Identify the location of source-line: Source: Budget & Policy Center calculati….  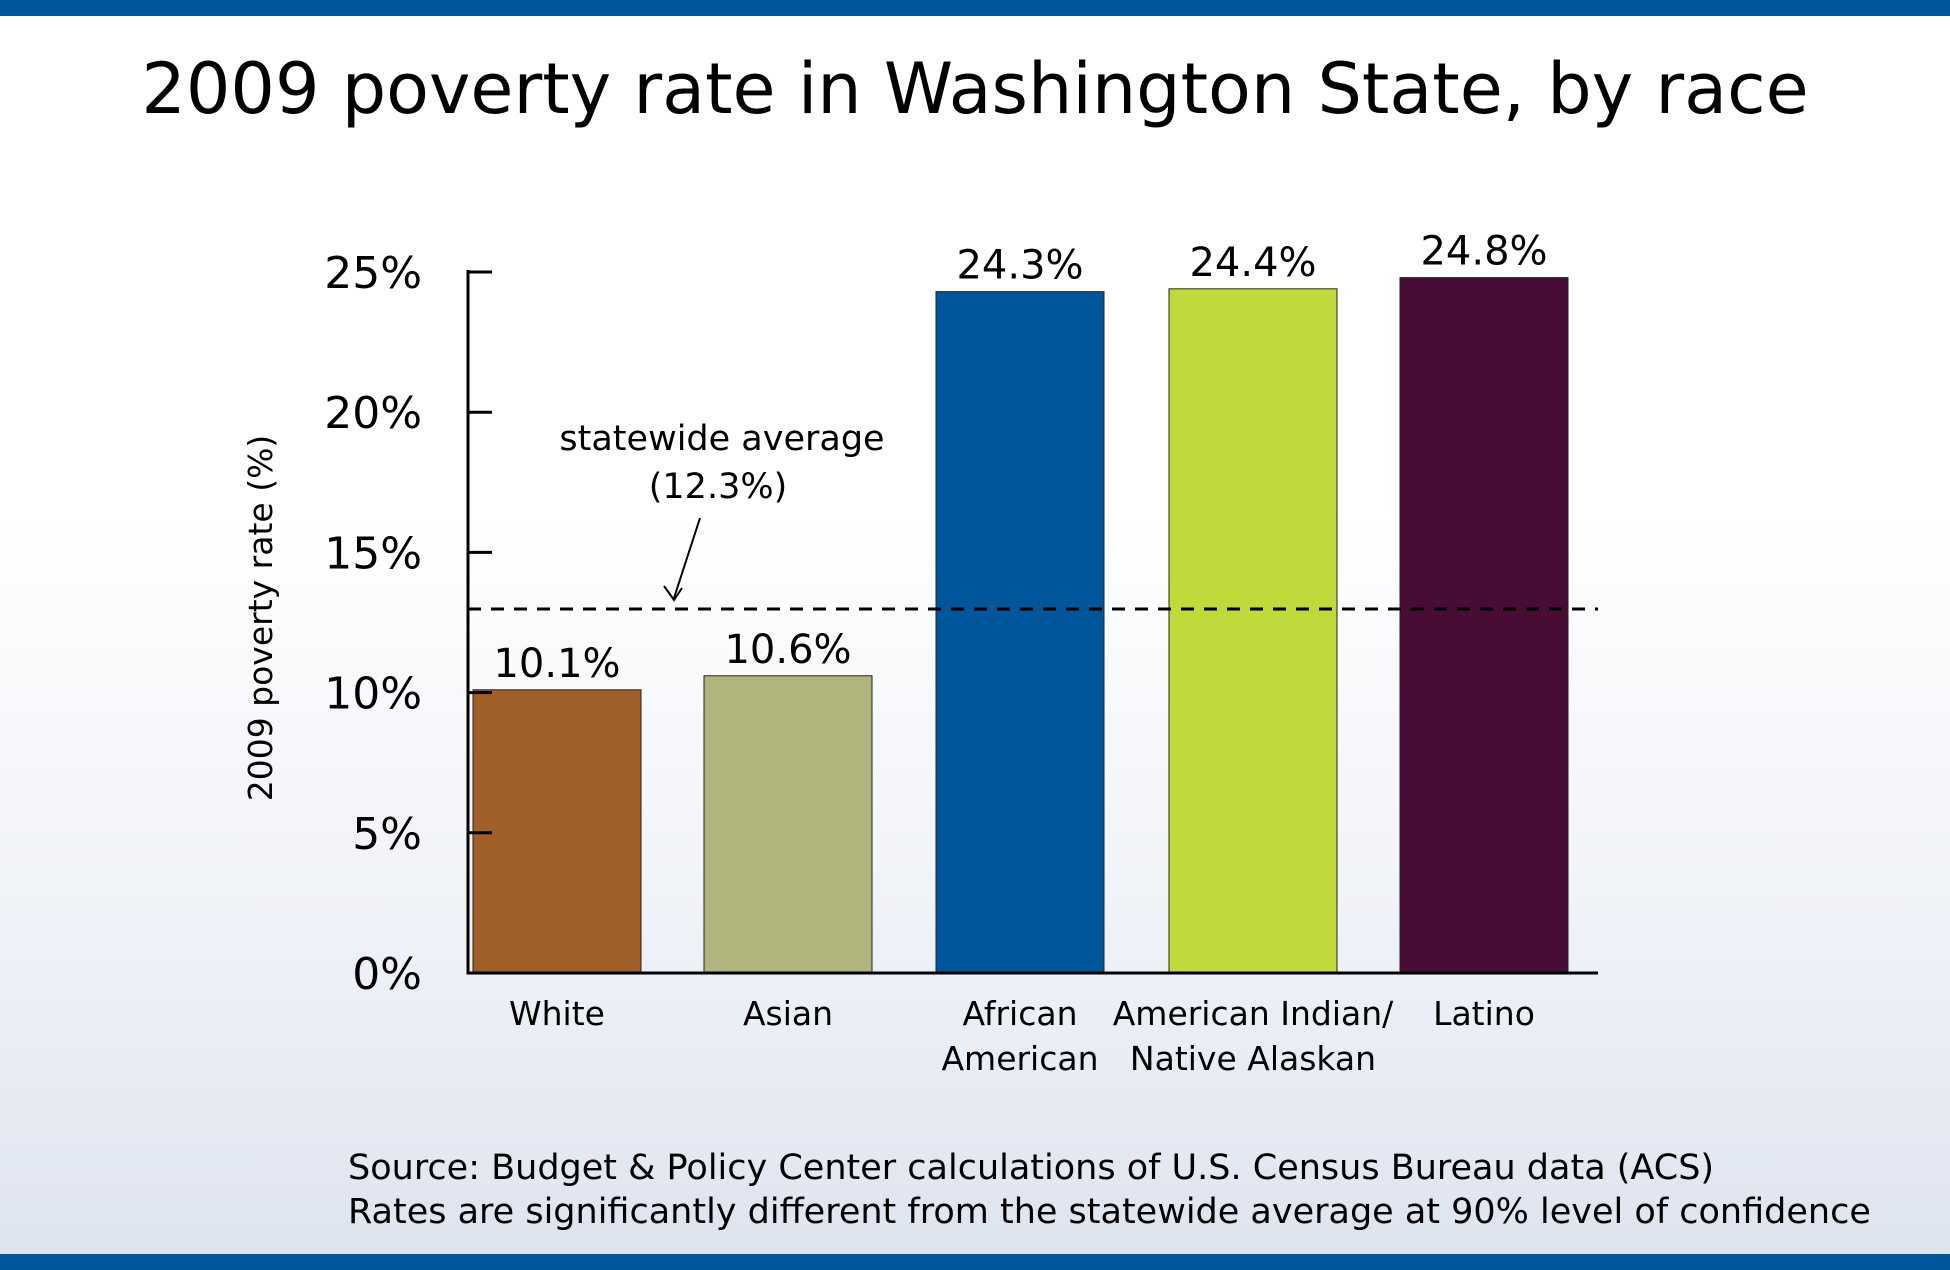
(1031, 1168).